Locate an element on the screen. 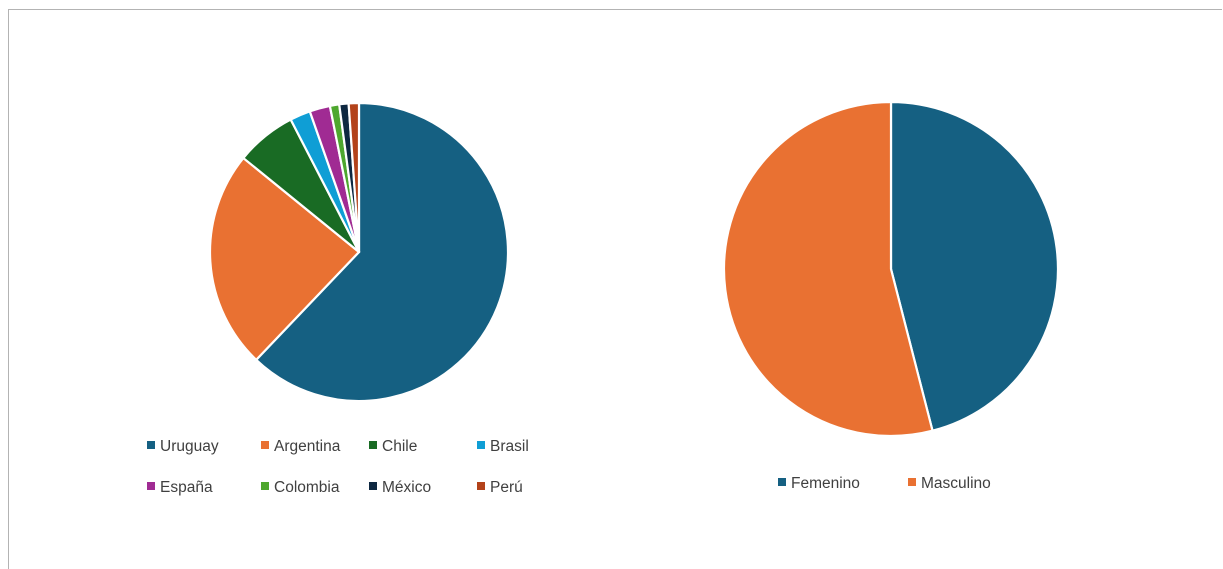 The image size is (1223, 569). legend-item-peru: Perú is located at coordinates (500, 487).